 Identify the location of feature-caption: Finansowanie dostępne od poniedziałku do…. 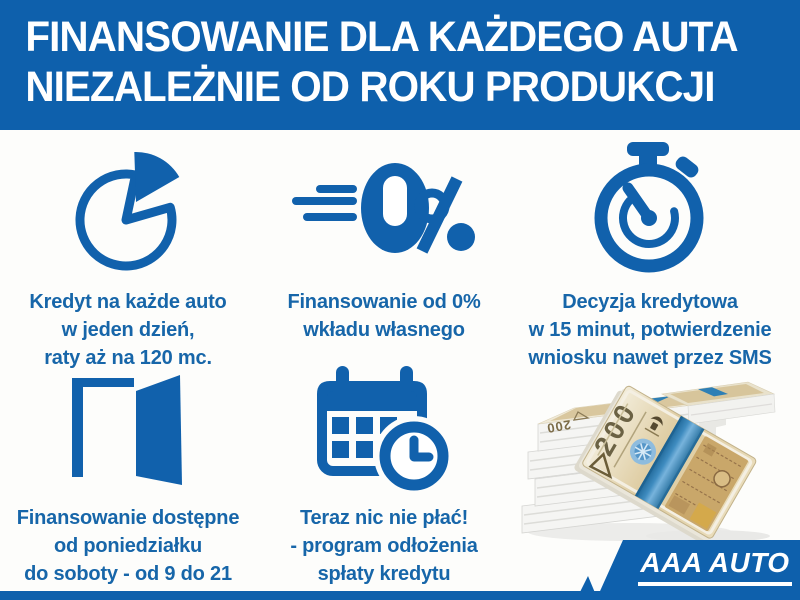
(128, 546).